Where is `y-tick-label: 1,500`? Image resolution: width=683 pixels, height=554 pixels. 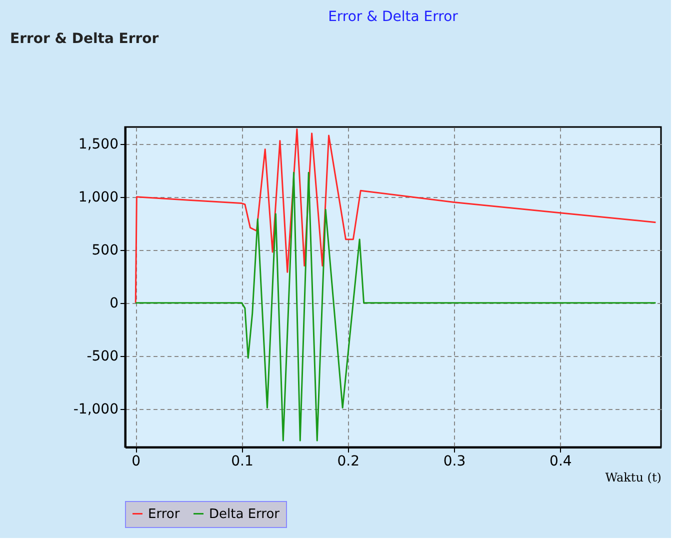 y-tick-label: 1,500 is located at coordinates (98, 144).